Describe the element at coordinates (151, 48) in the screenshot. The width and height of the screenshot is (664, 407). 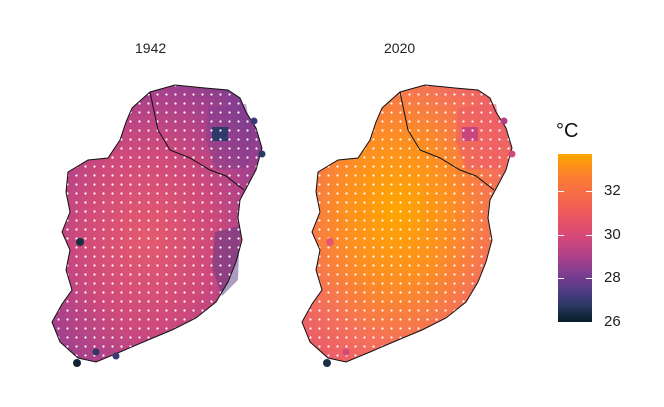
I see `panel-title-1942: 1942` at that location.